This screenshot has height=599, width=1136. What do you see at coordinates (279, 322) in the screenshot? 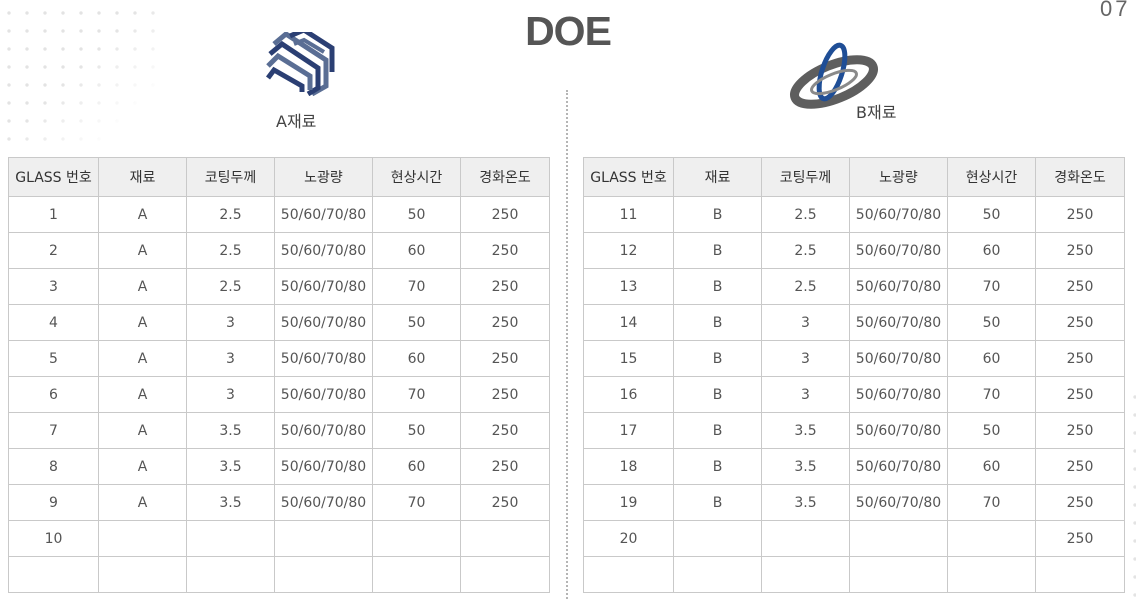
I see `table-row: 4 A 3 50/60/70/80 50 250` at bounding box center [279, 322].